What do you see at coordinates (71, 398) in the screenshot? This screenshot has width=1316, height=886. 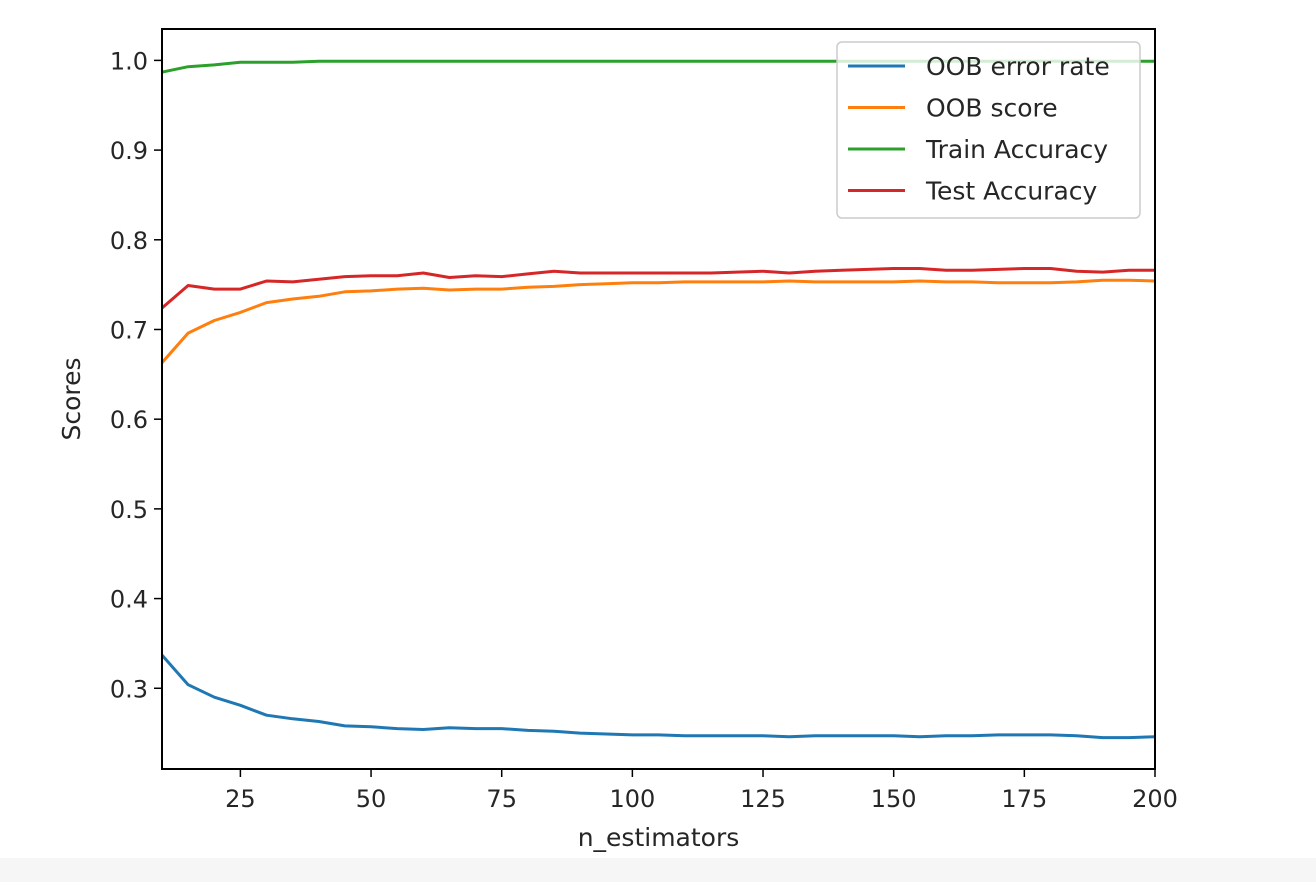 I see `y-axis-title: Scores` at bounding box center [71, 398].